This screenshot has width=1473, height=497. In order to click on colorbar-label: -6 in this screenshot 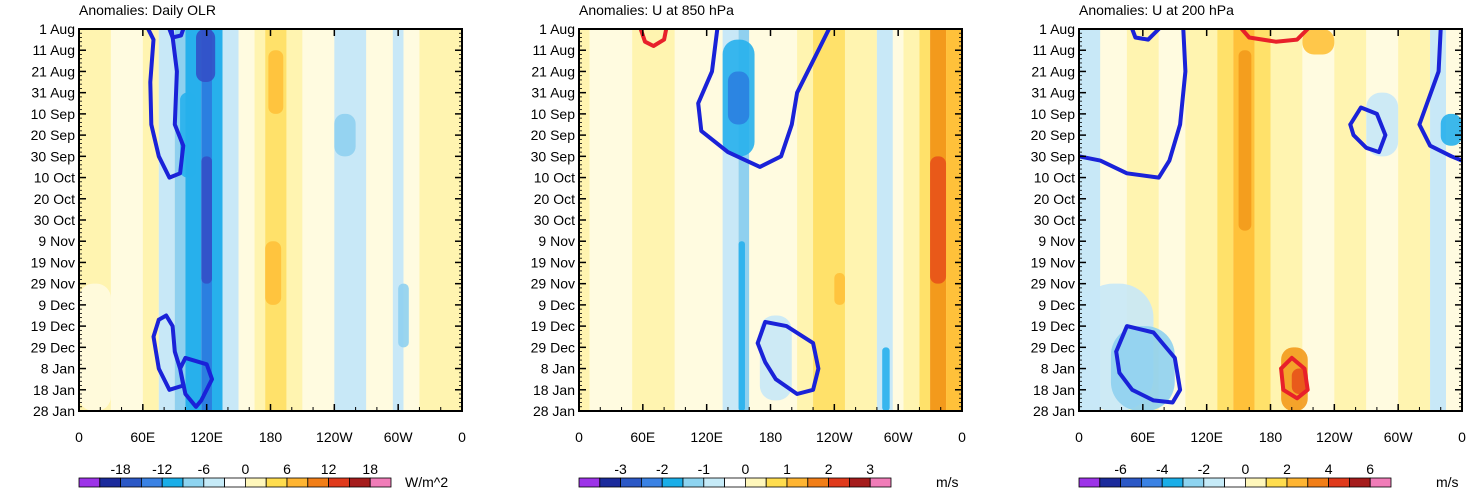, I will do `click(1120, 469)`.